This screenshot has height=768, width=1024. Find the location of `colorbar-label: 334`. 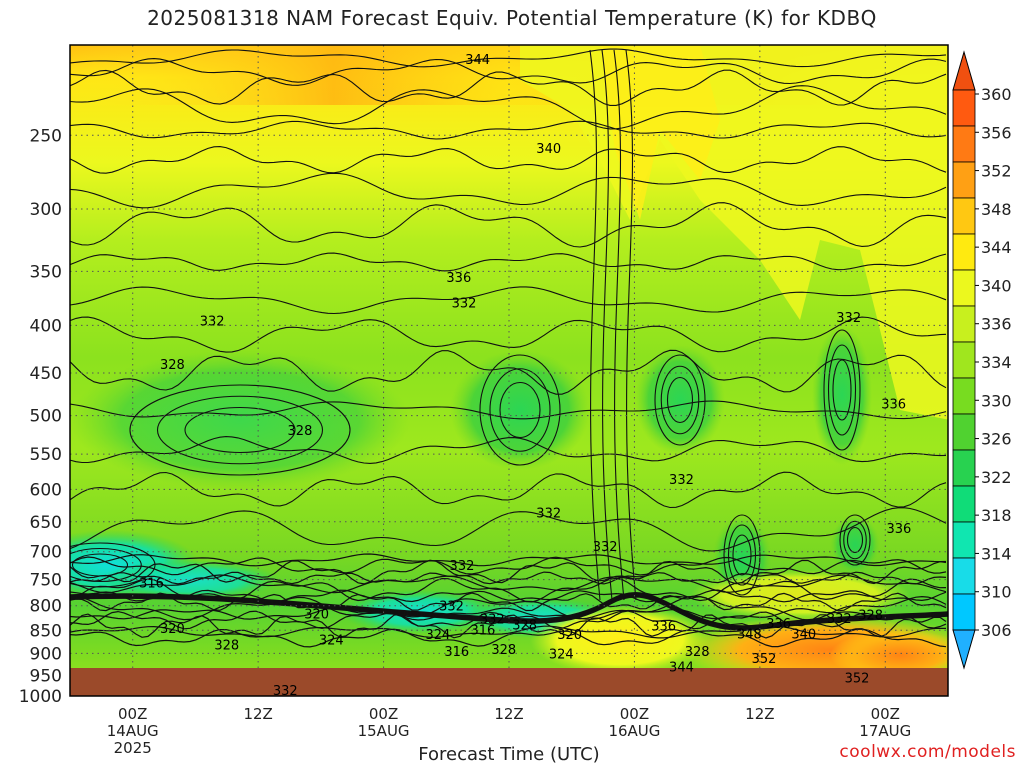

colorbar-label: 334 is located at coordinates (996, 362).